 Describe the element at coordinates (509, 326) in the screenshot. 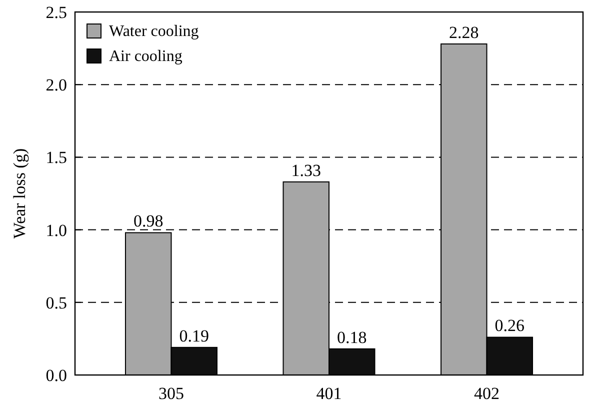

I see `data-label: 0.26` at that location.